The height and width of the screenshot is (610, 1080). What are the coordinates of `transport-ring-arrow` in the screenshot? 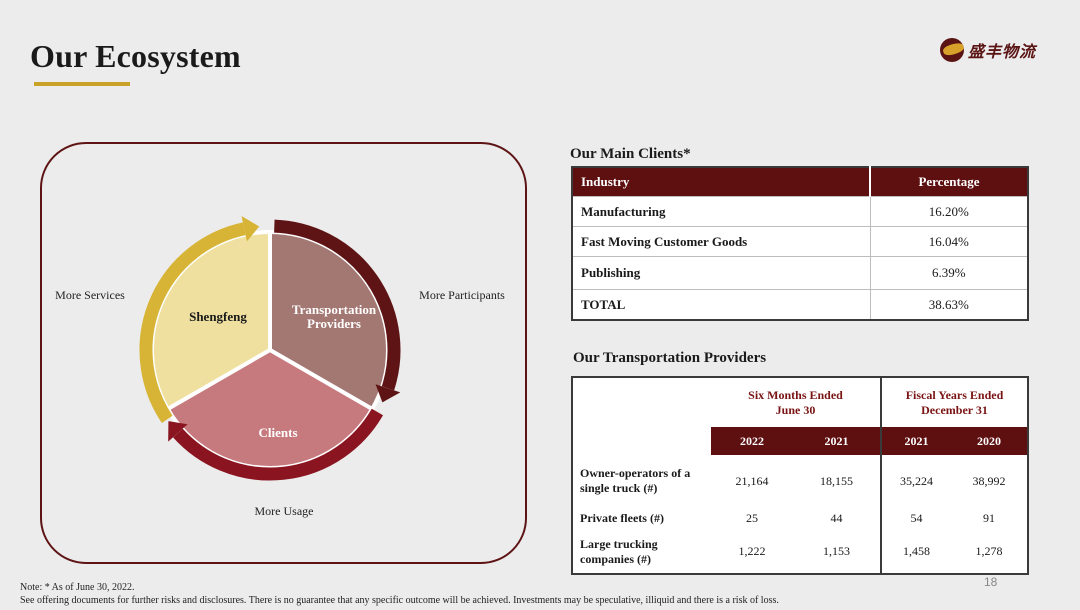 It's located at (337, 305).